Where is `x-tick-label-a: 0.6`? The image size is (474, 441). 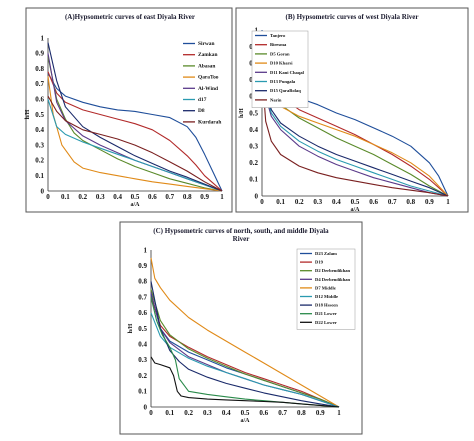 x-tick-label-a: 0.6 is located at coordinates (152, 197).